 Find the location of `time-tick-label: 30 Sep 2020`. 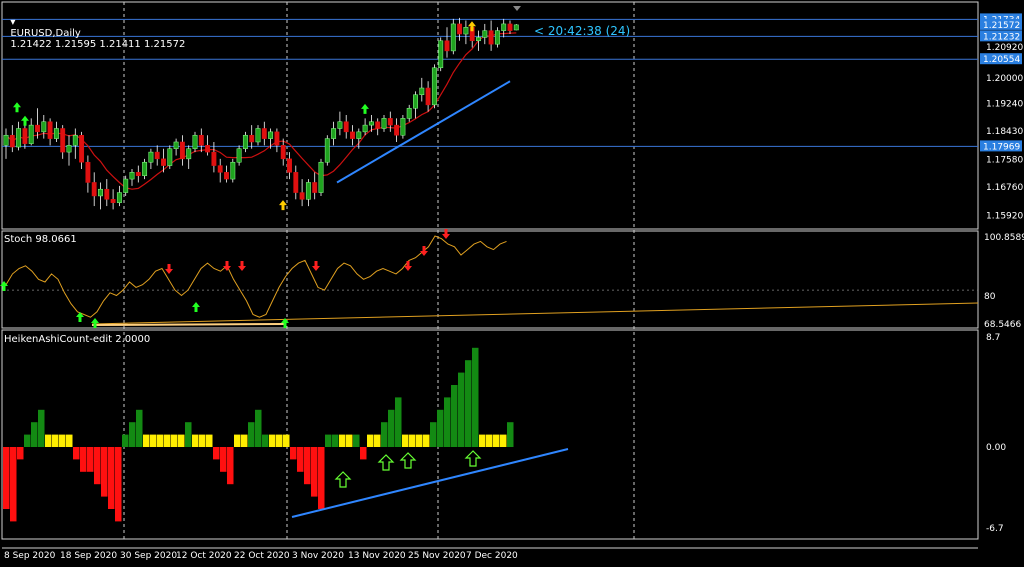

time-tick-label: 30 Sep 2020 is located at coordinates (148, 556).